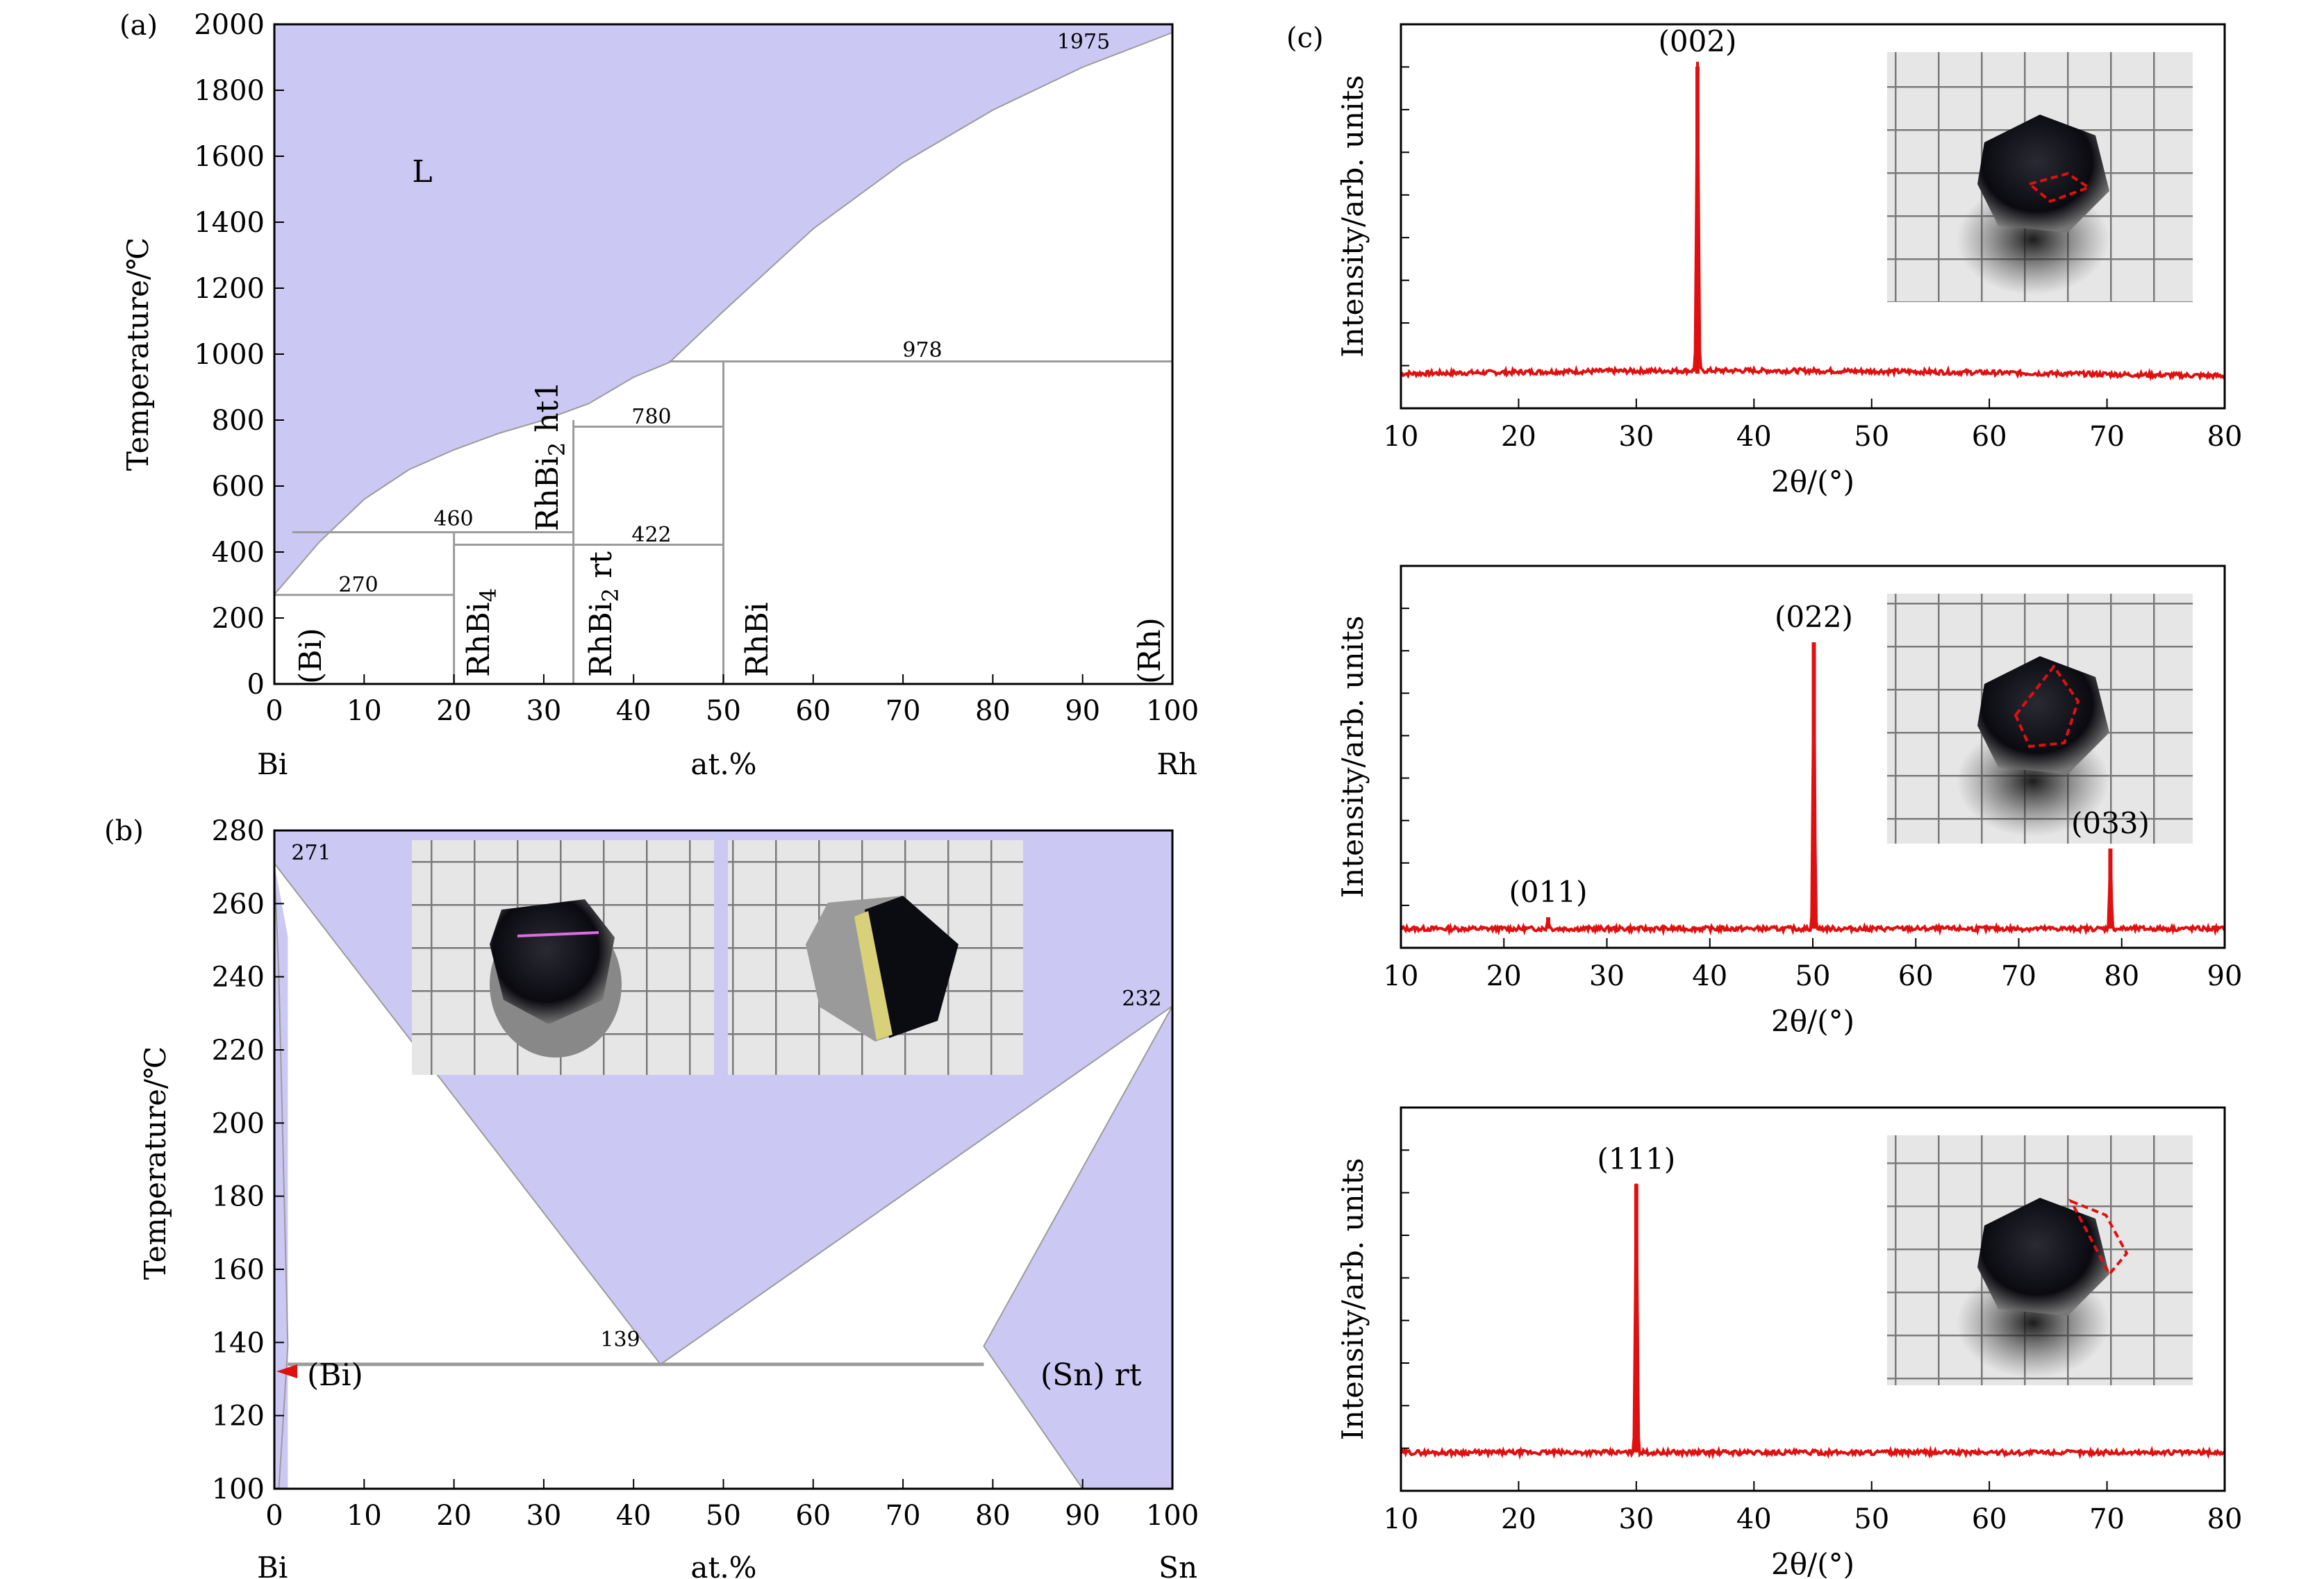  What do you see at coordinates (229, 25) in the screenshot?
I see `y-tick-label: 2000` at bounding box center [229, 25].